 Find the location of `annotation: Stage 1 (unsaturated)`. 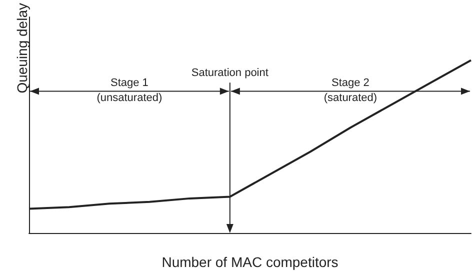

annotation: Stage 1 (unsaturated) is located at coordinates (129, 91).